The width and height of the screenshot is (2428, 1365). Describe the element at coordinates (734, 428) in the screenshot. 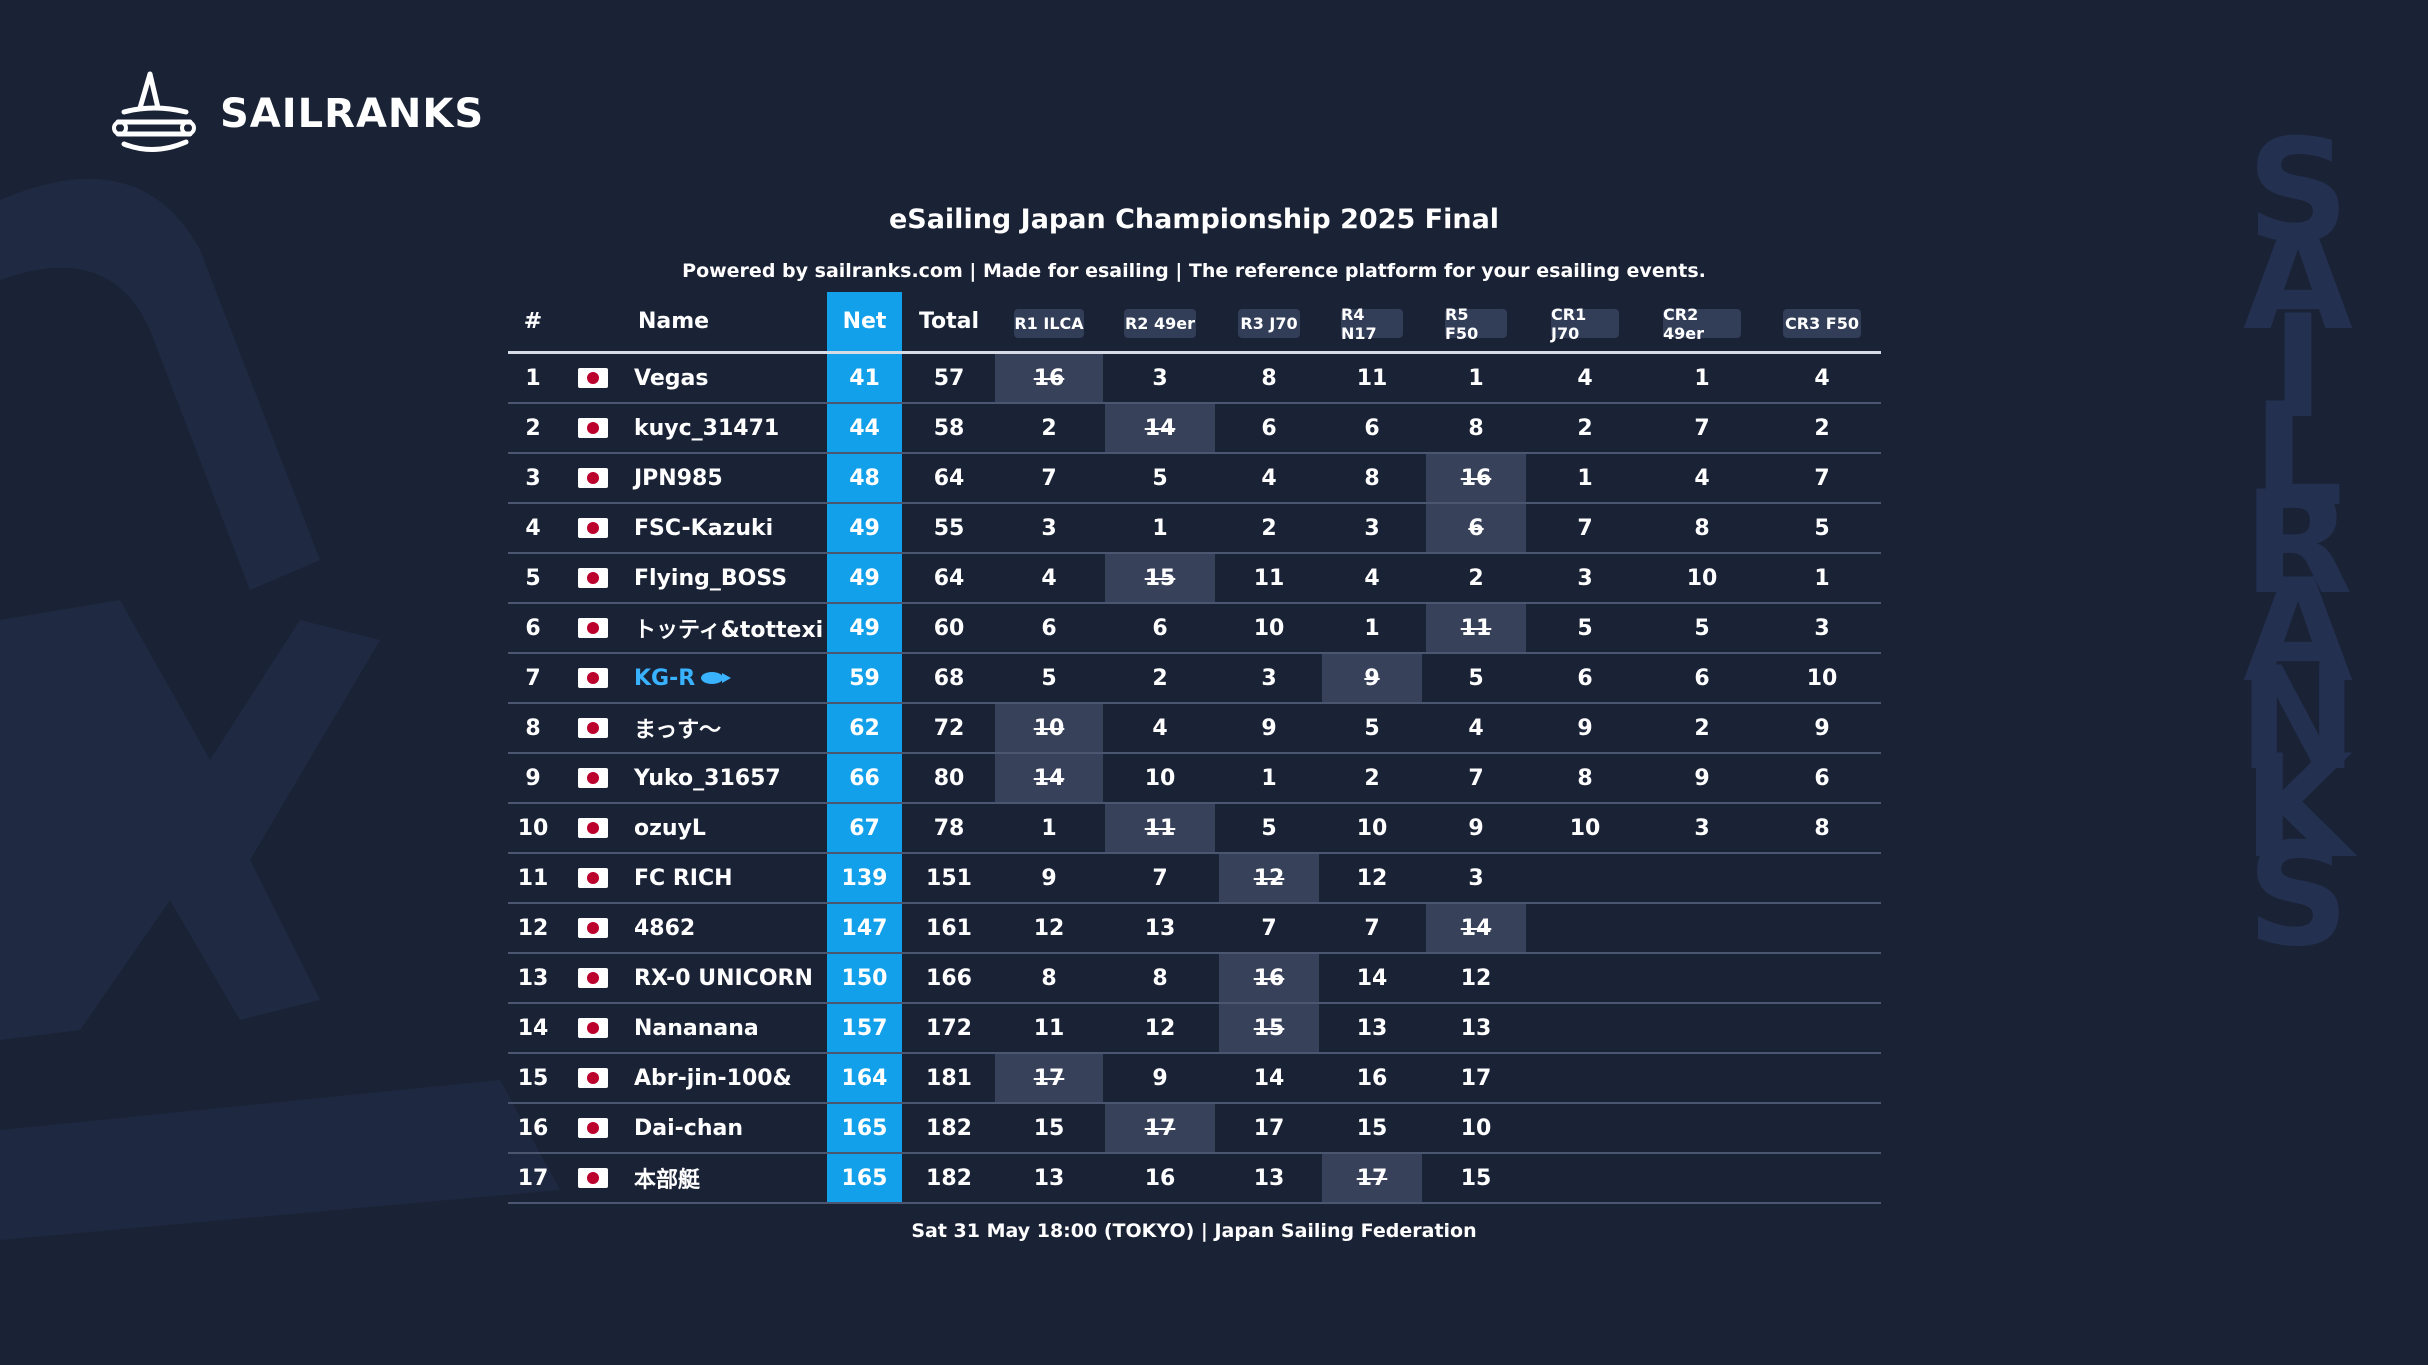

I see `sailor-name-cell: kuyc_31471` at that location.